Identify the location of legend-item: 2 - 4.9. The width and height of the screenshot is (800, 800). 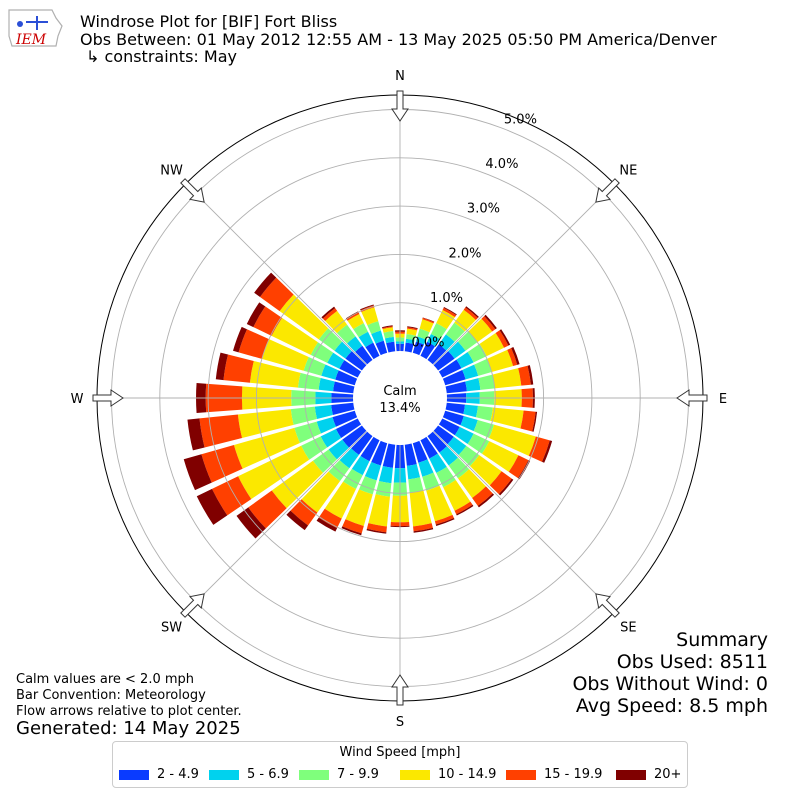
(159, 774).